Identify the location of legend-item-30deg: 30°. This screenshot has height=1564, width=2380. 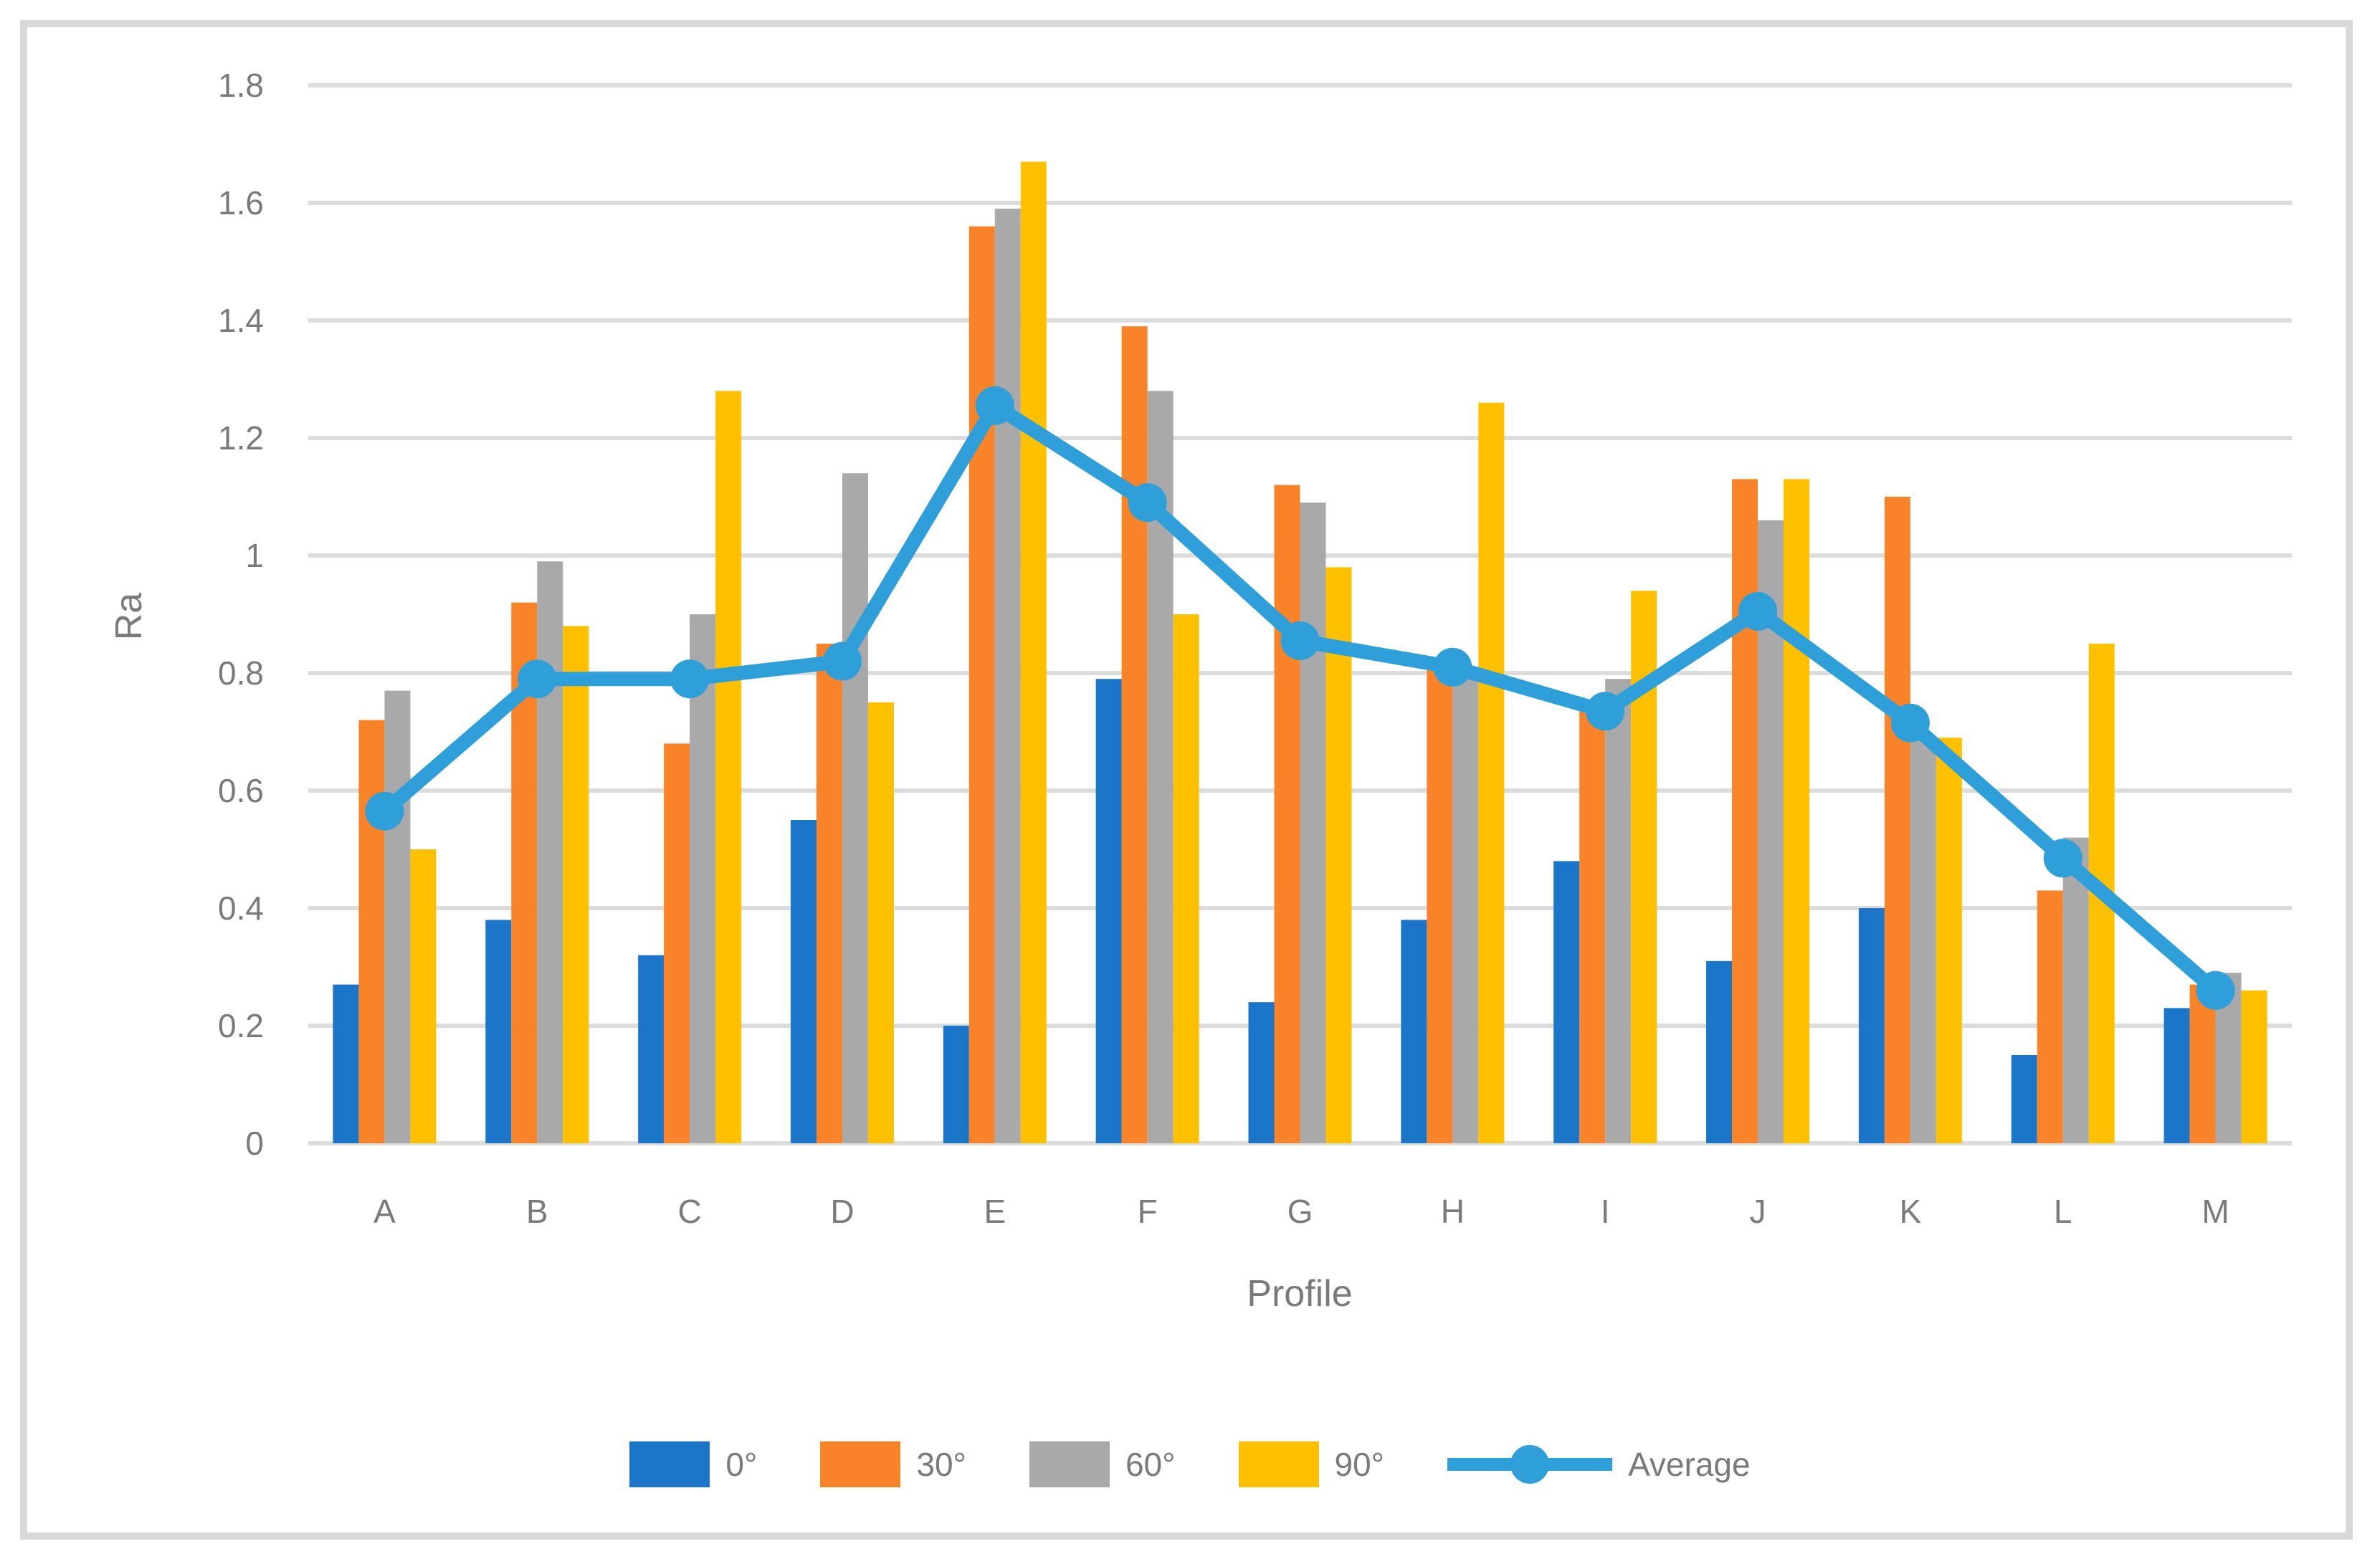
(893, 1464).